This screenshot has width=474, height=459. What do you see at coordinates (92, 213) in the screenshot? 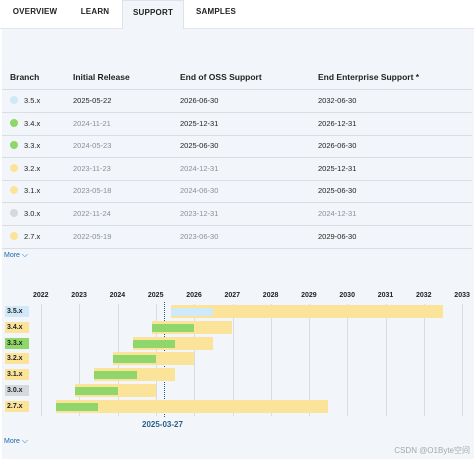
I see `initial-release-cell: 2022-11-24` at bounding box center [92, 213].